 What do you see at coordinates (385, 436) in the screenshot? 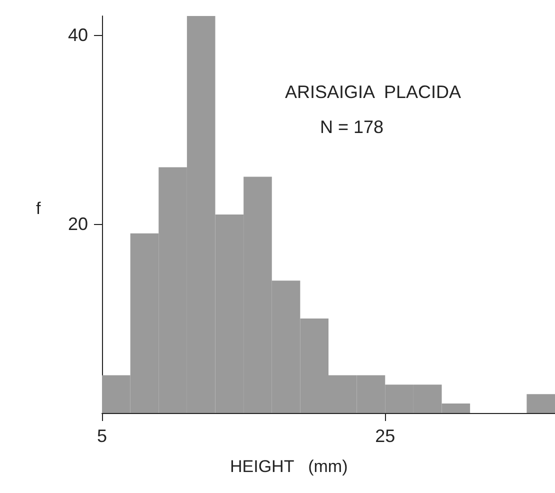
I see `x-tick-label: 25` at bounding box center [385, 436].